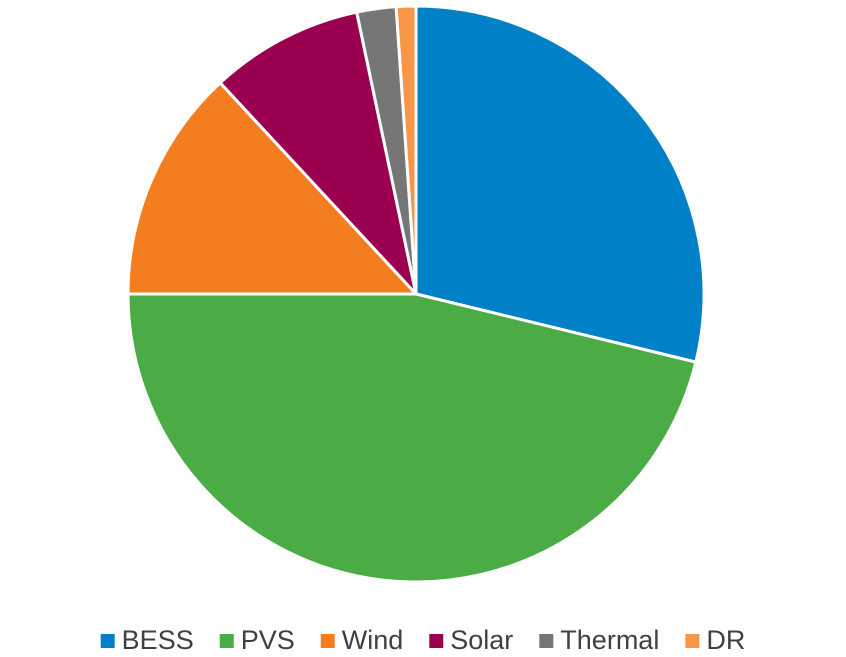 Image resolution: width=846 pixels, height=657 pixels. What do you see at coordinates (373, 640) in the screenshot?
I see `legend-label: Wind` at bounding box center [373, 640].